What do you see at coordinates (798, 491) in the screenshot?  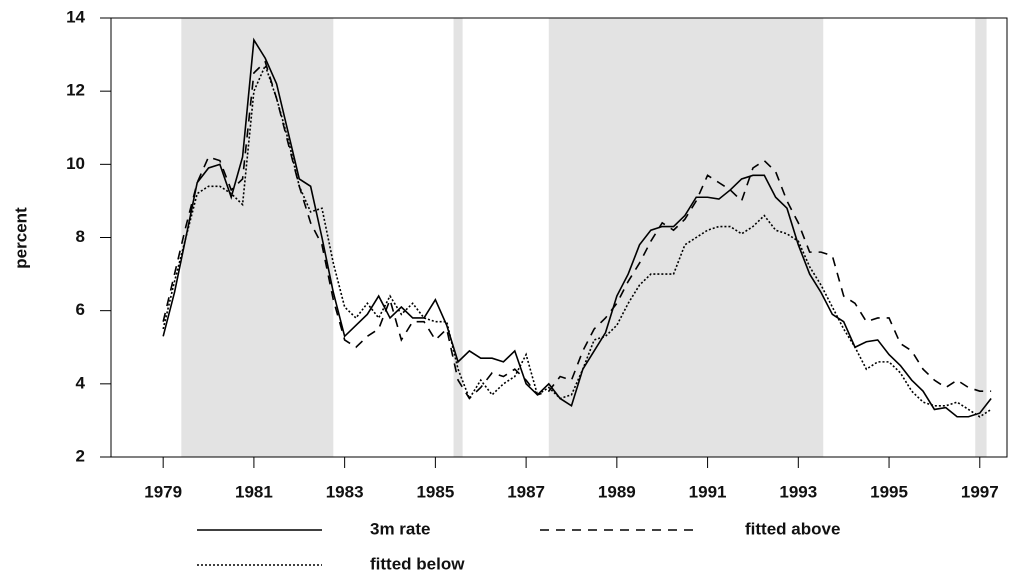 I see `x-tick-label: 1993` at bounding box center [798, 491].